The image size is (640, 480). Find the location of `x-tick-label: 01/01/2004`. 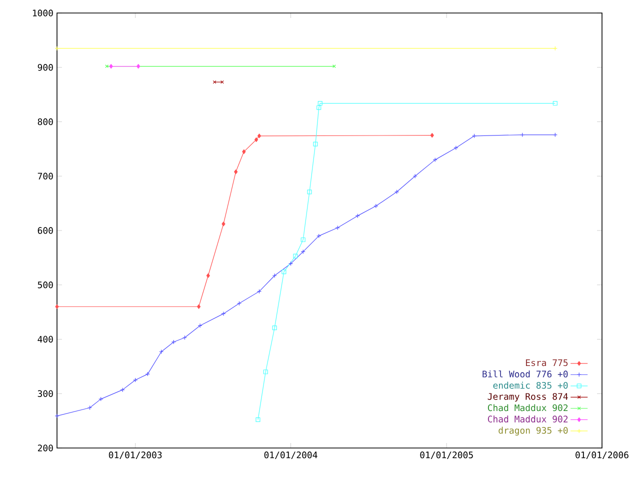

x-tick-label: 01/01/2004 is located at coordinates (291, 456).